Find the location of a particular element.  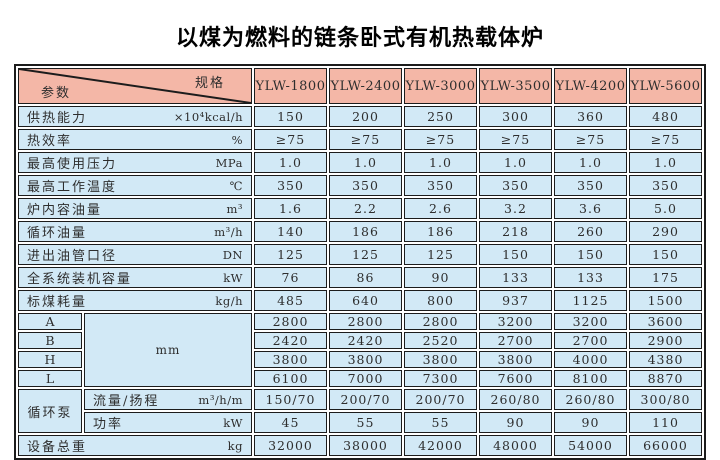

value-cell: 2800 is located at coordinates (440, 321).